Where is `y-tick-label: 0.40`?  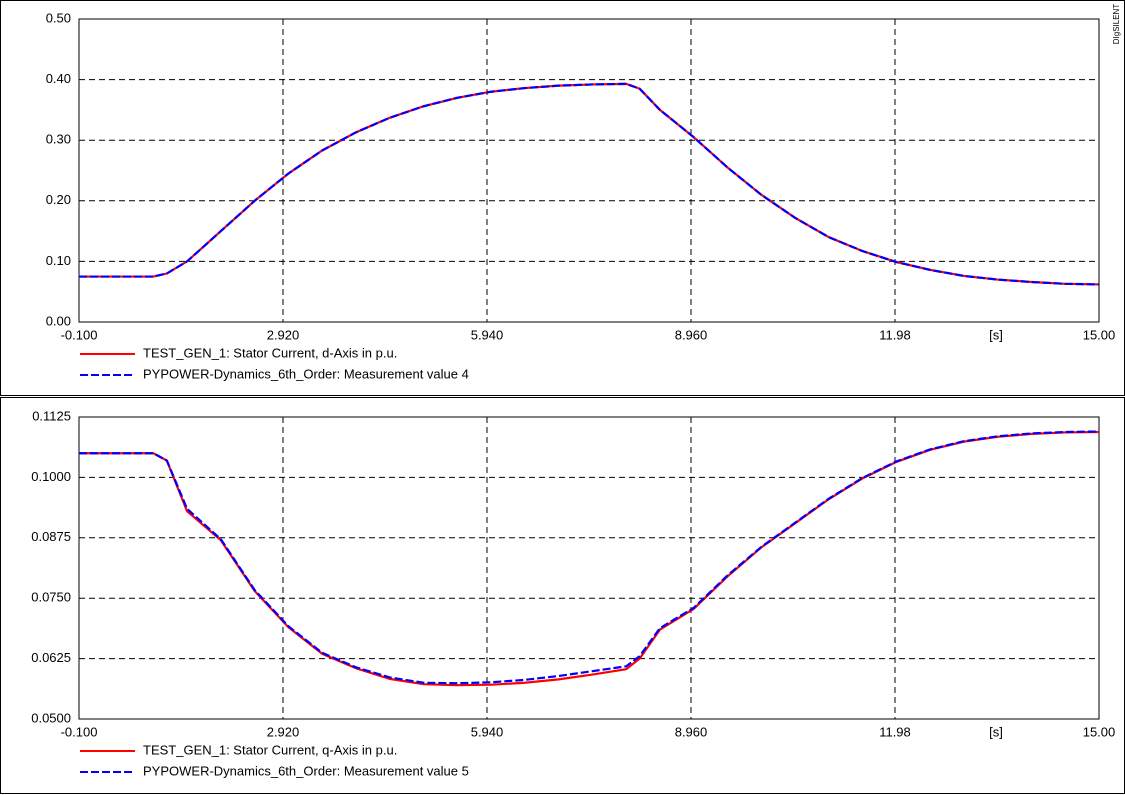 y-tick-label: 0.40 is located at coordinates (58, 78).